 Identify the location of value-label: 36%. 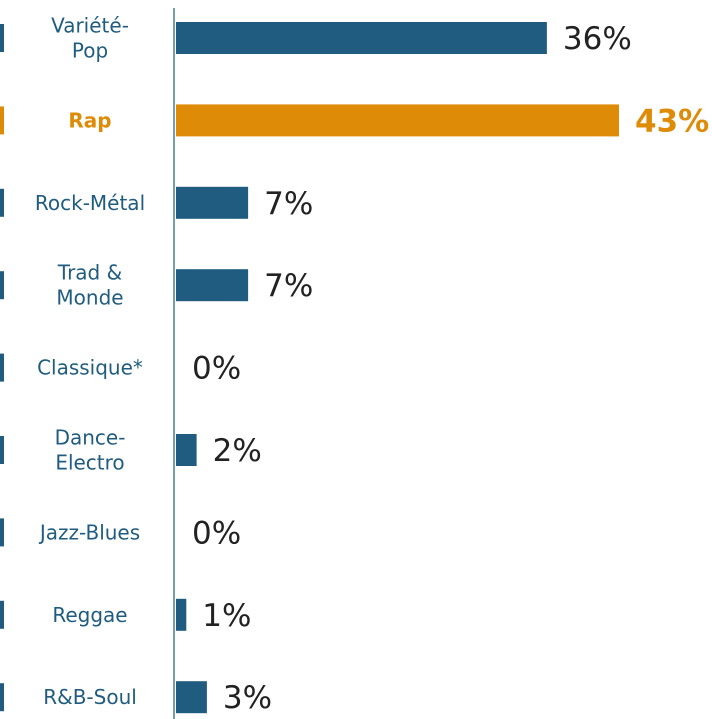
(597, 39).